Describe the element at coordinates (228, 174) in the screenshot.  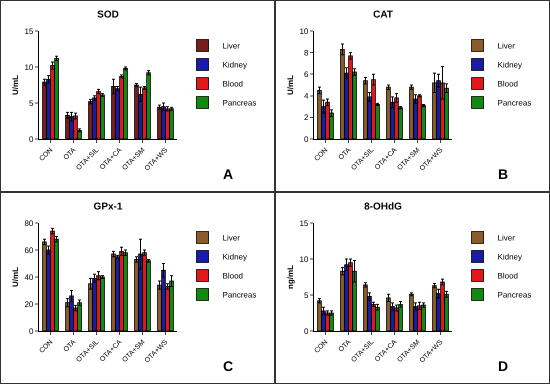
I see `text: A` at that location.